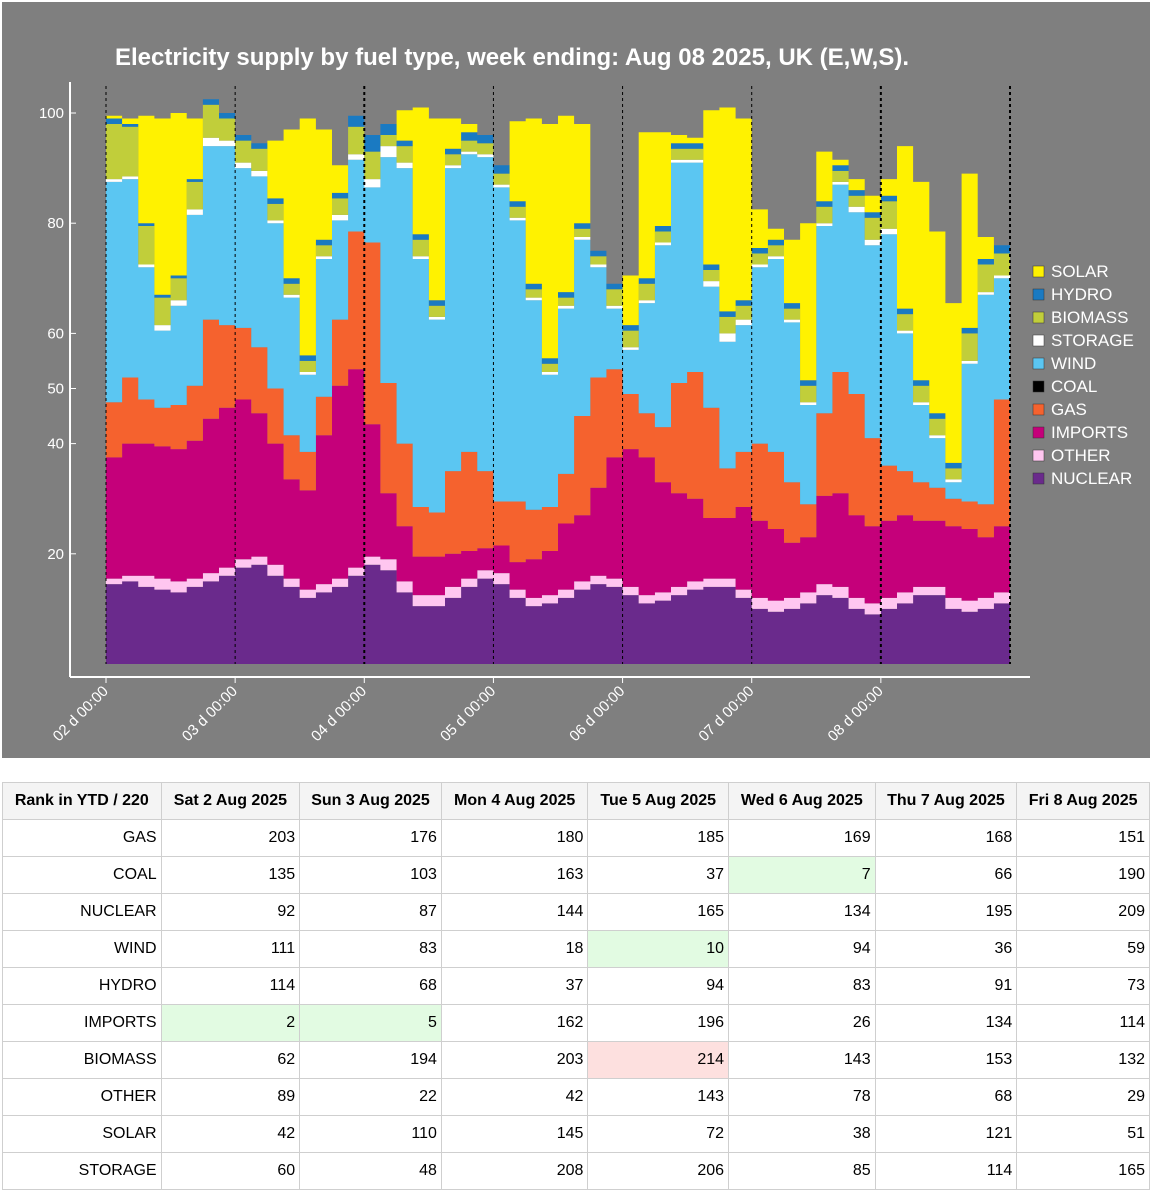  Describe the element at coordinates (230, 1023) in the screenshot. I see `rank-cell: 2` at that location.